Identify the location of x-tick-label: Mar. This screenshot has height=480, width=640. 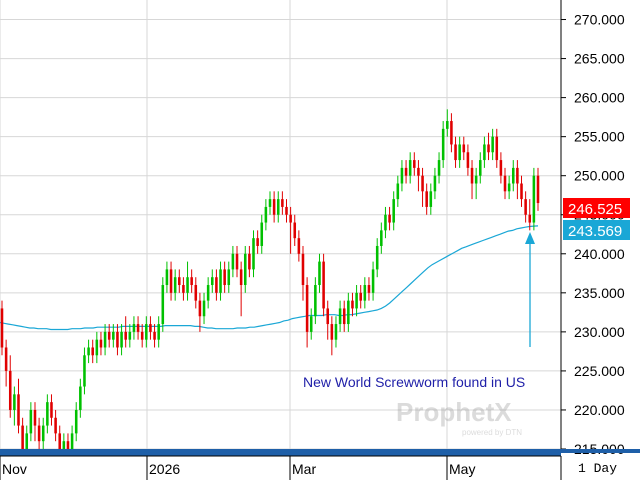
(304, 469).